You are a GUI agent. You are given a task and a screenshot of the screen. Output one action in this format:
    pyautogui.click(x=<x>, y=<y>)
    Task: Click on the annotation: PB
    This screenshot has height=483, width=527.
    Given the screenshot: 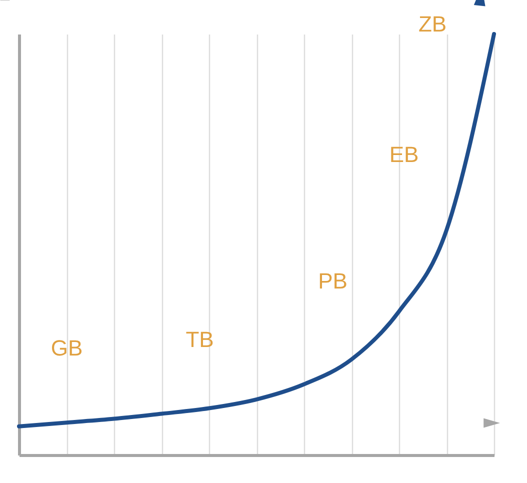 What is the action you would take?
    pyautogui.click(x=333, y=281)
    